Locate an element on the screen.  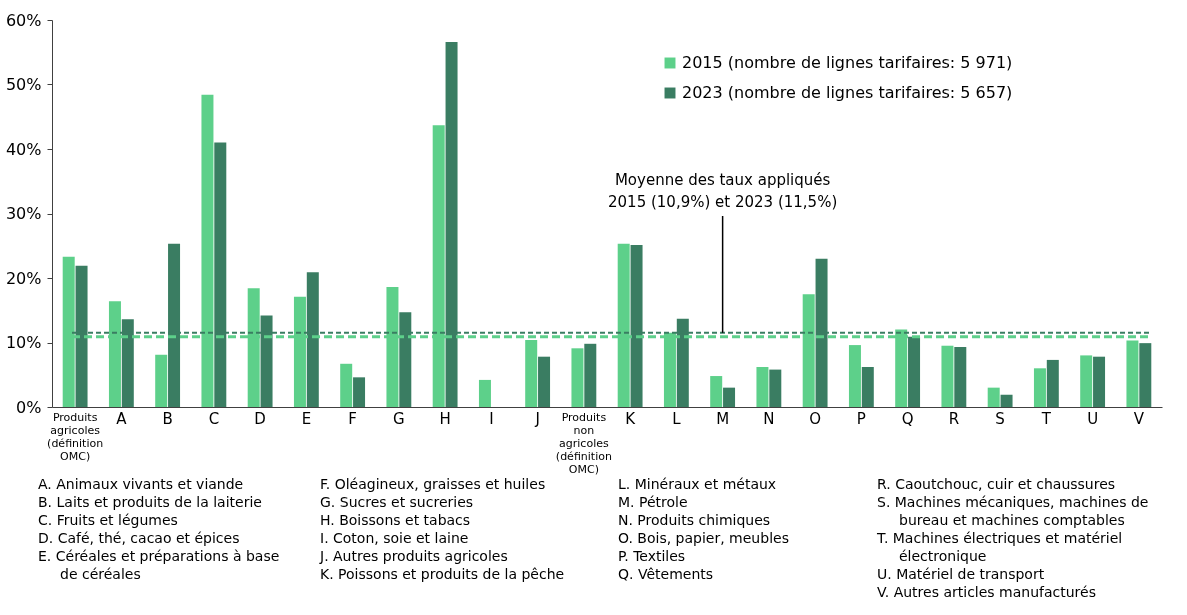
x-tick-label: H is located at coordinates (445, 418).